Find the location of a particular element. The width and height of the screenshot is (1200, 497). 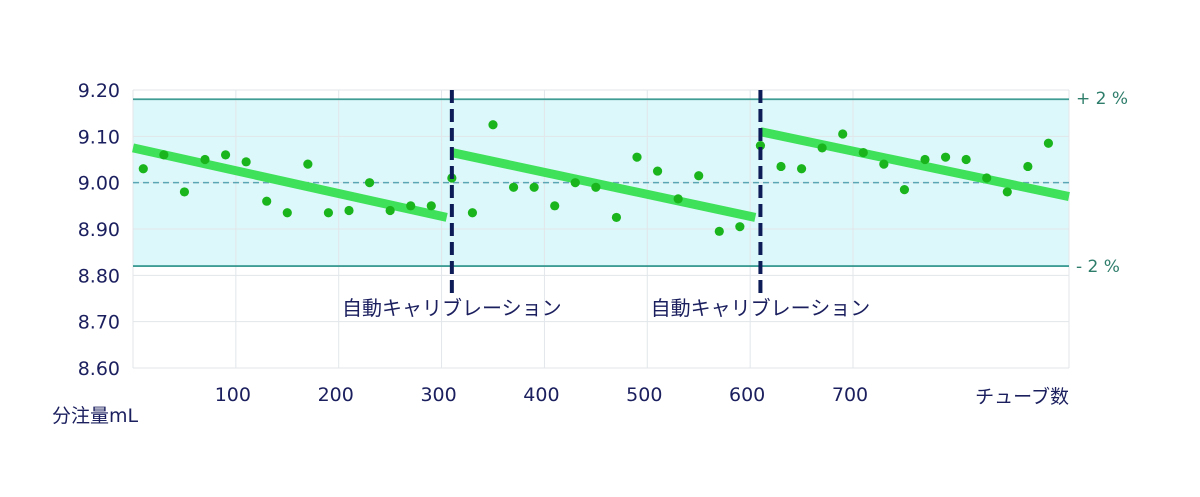

x-tick-label: 200 is located at coordinates (336, 395).